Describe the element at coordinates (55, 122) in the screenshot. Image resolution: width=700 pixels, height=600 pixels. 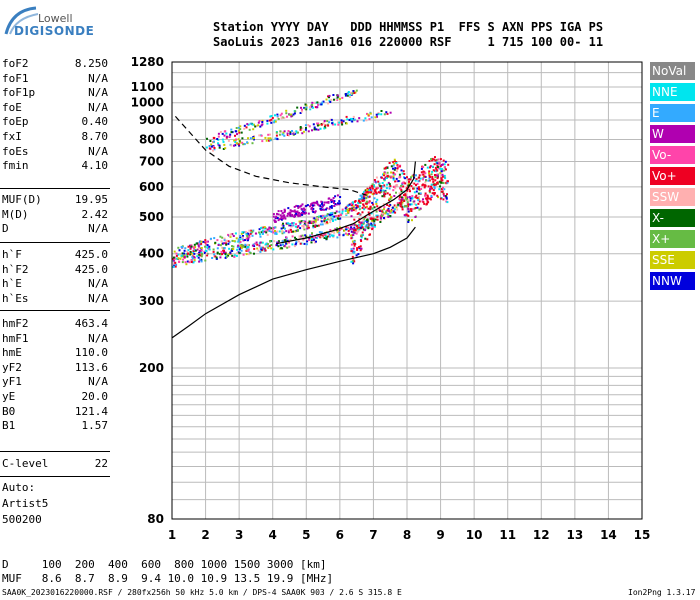
I see `param-row: foEp 0.40` at that location.